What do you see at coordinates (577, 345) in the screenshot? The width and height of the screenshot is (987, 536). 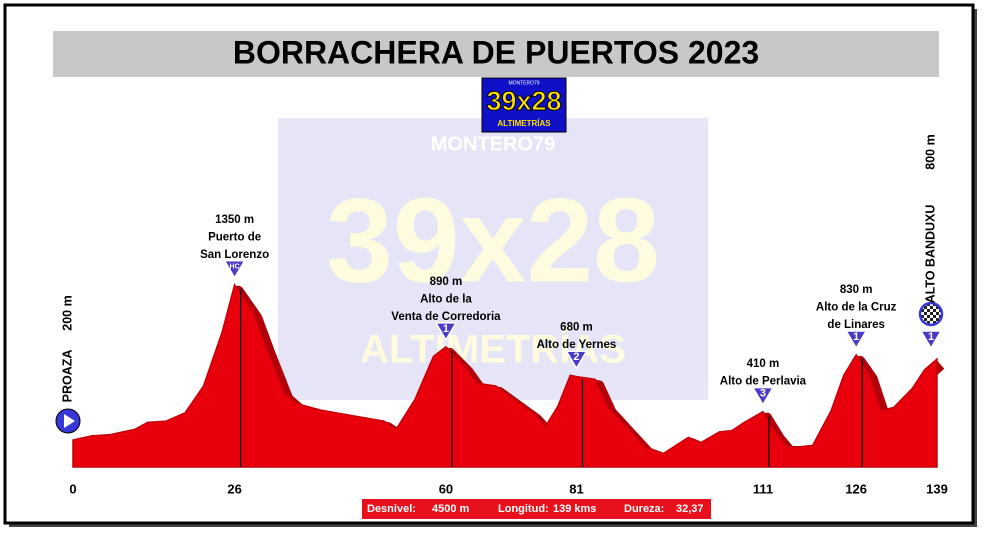 I see `climb-name: Alto de Yernes` at bounding box center [577, 345].